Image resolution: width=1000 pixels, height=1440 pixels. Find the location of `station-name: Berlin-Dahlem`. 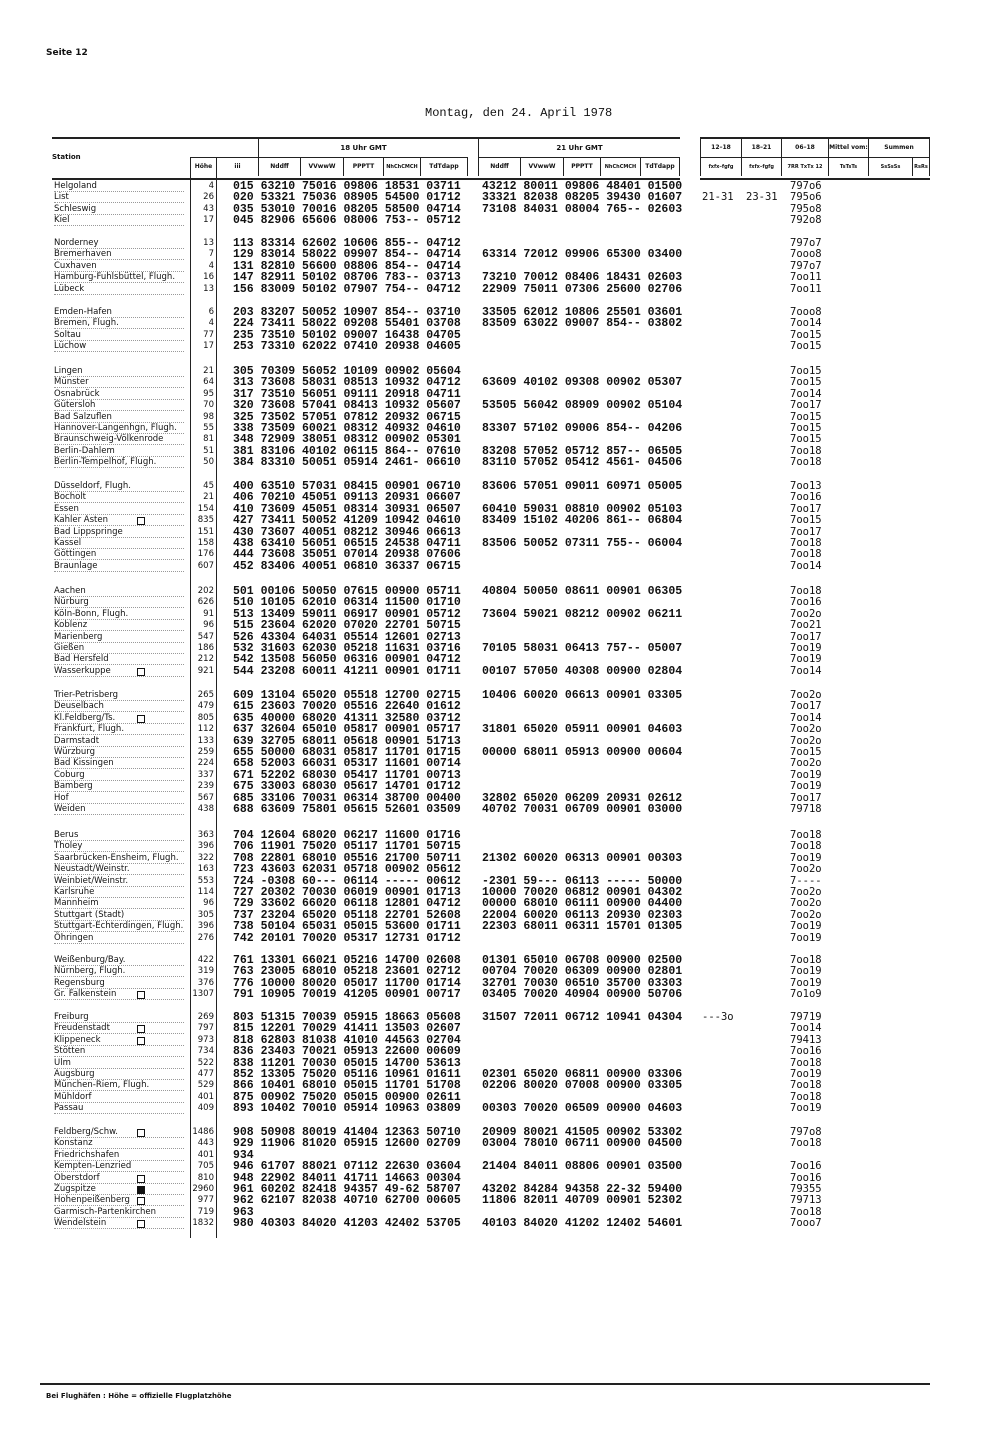

station-name: Berlin-Dahlem is located at coordinates (119, 451).